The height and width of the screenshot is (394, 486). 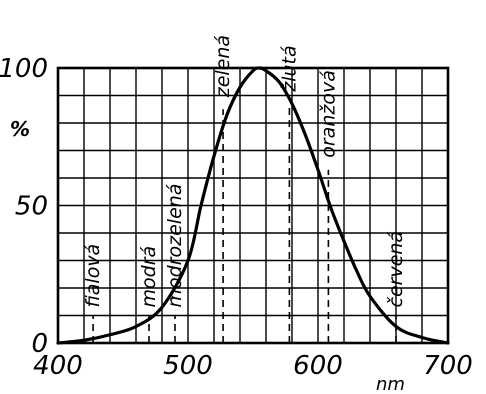 I want to click on y-tick-label: 50, so click(x=31, y=207).